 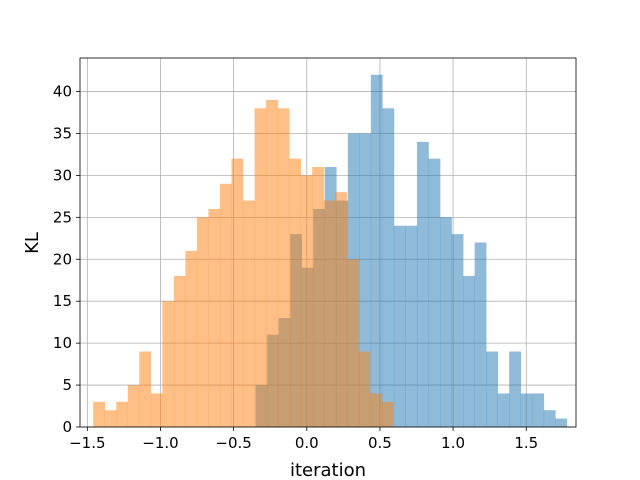 I want to click on y-tick-label: 20, so click(x=62, y=259).